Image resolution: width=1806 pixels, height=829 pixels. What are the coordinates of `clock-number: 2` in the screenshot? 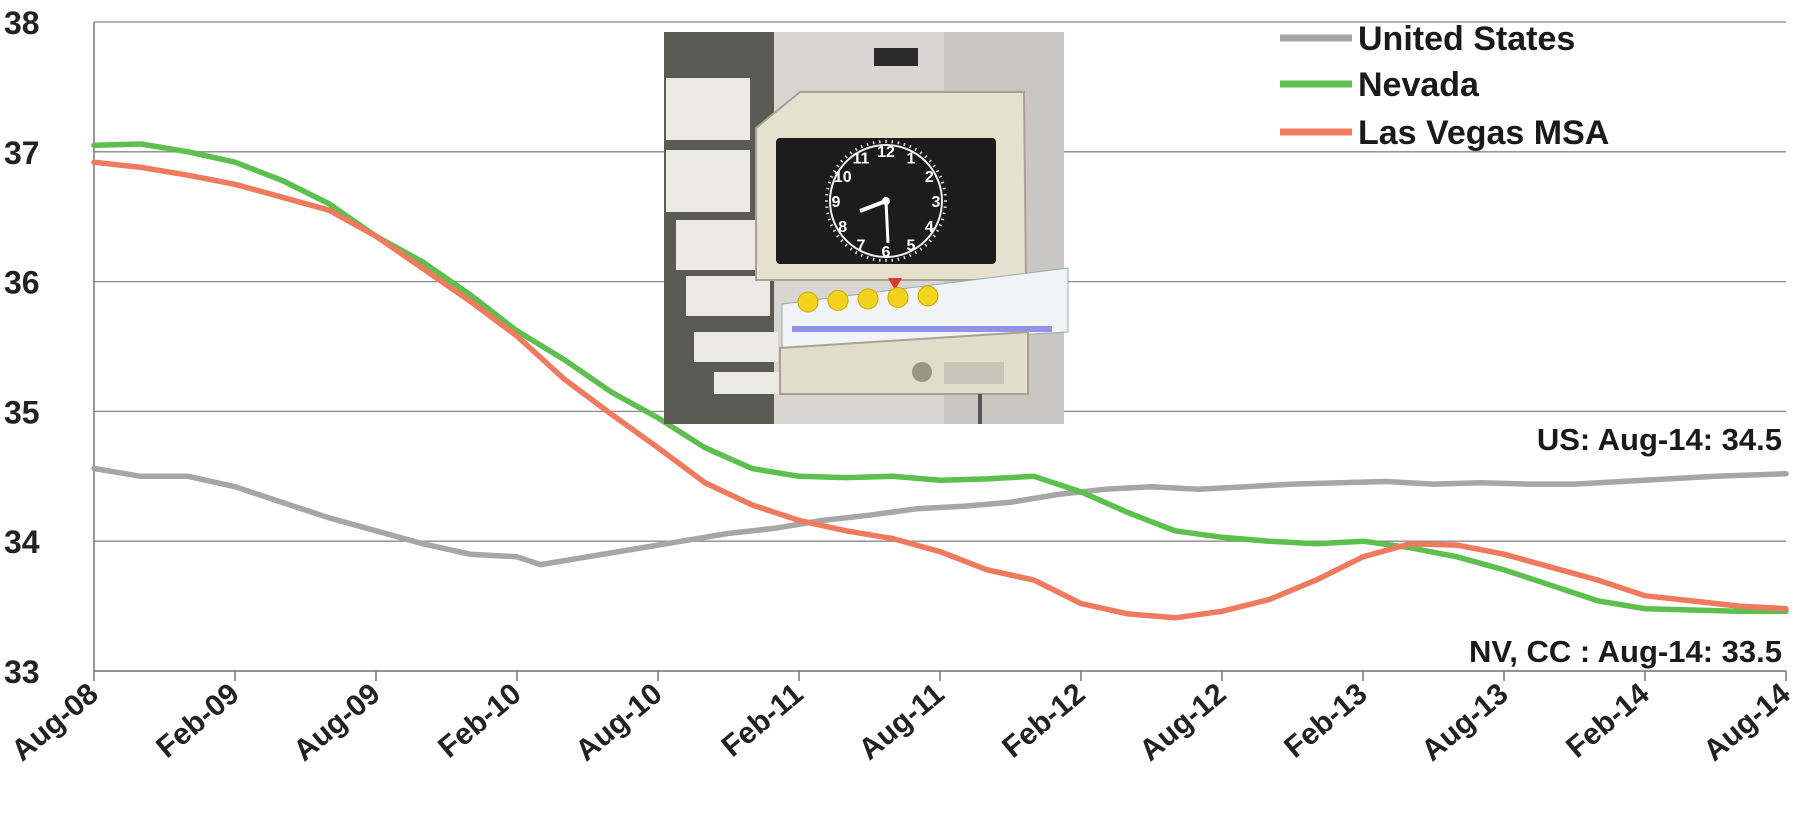 It's located at (929, 177).